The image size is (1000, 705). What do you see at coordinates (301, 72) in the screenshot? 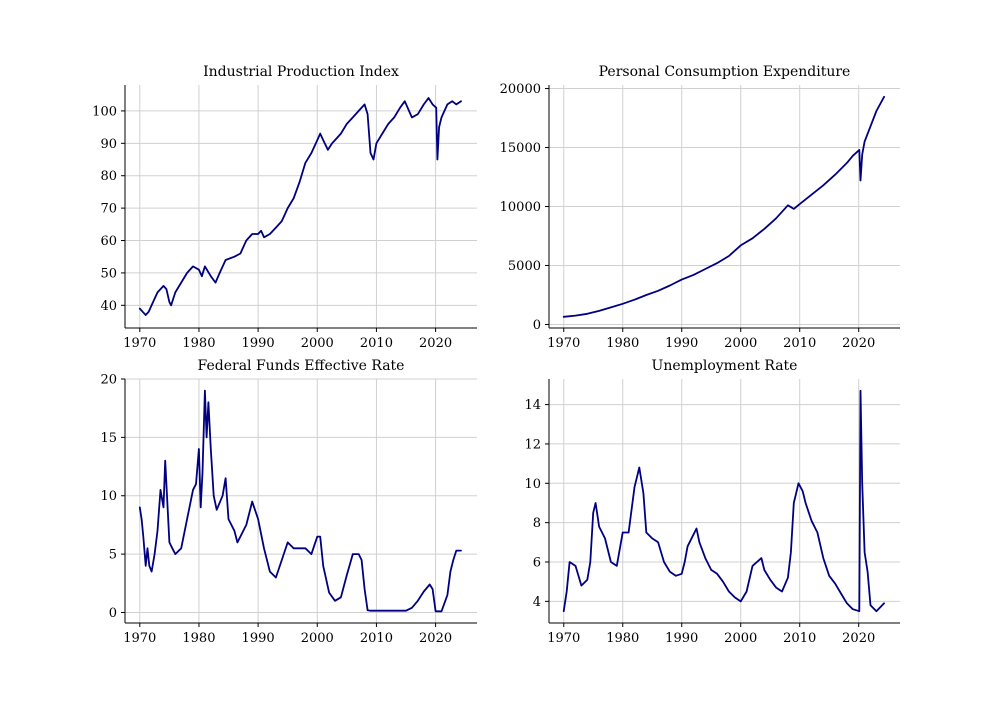
I see `industrial-production-title: Industrial Production Index` at bounding box center [301, 72].